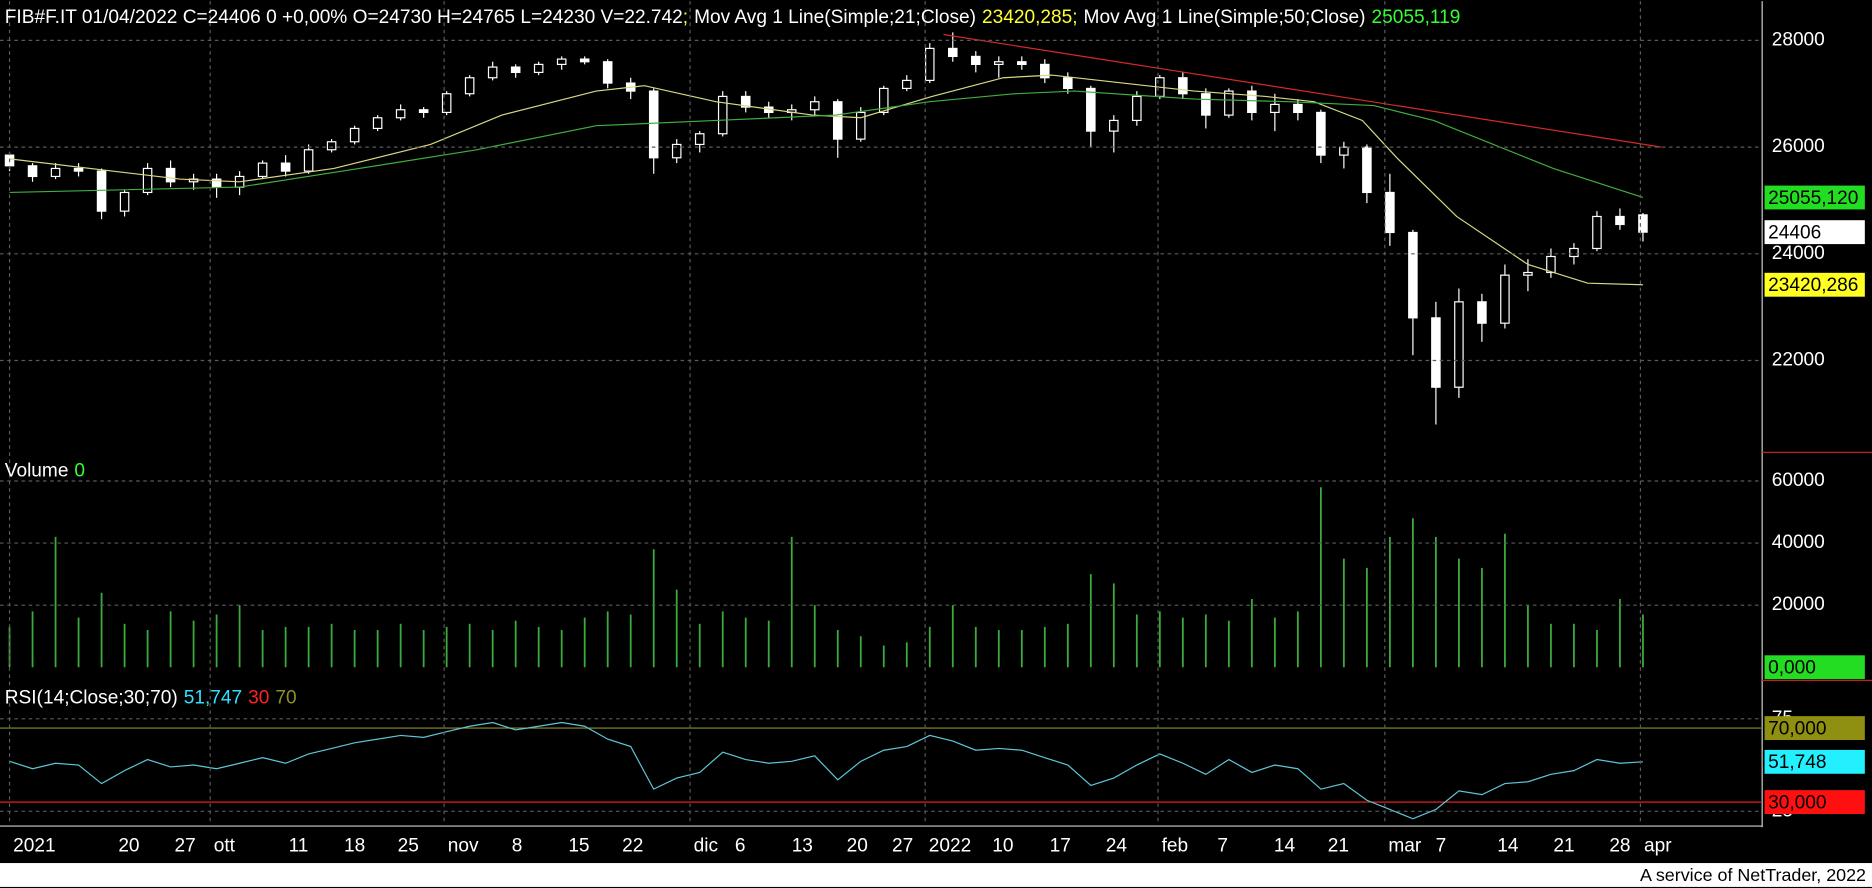 This screenshot has width=1872, height=888. I want to click on x-tick-label: ott, so click(225, 845).